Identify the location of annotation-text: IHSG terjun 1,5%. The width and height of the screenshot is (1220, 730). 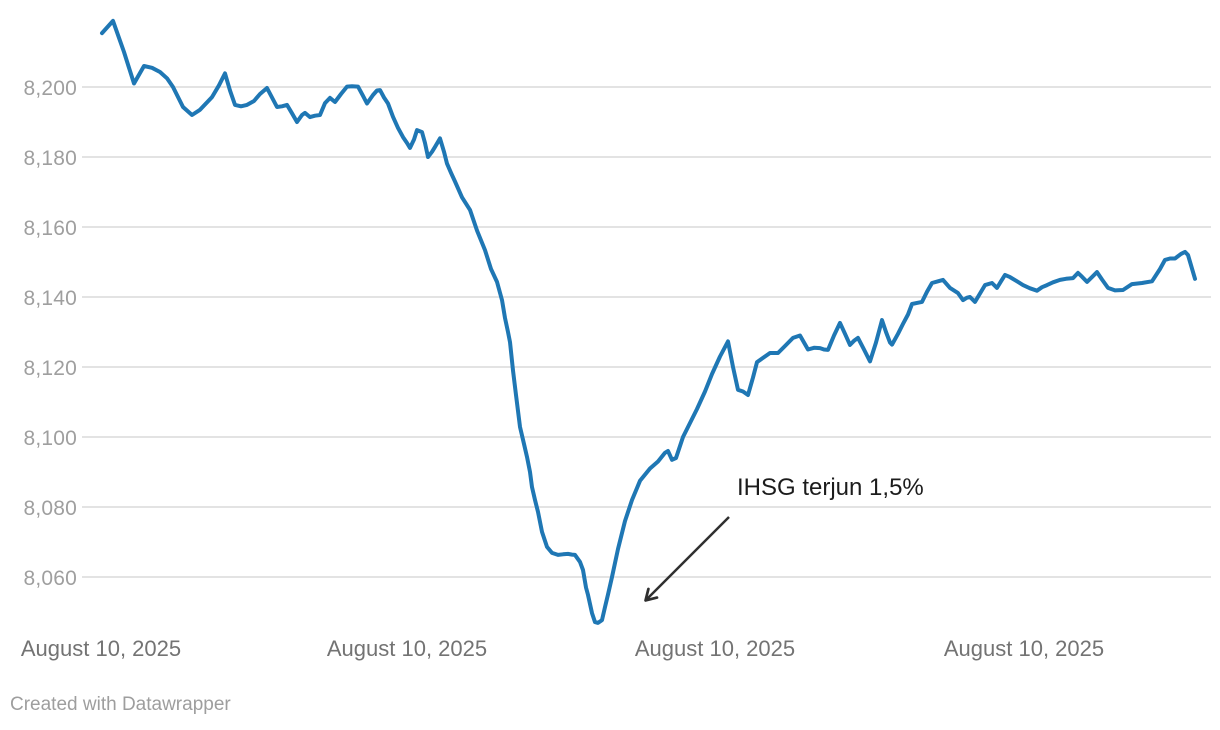
(830, 487).